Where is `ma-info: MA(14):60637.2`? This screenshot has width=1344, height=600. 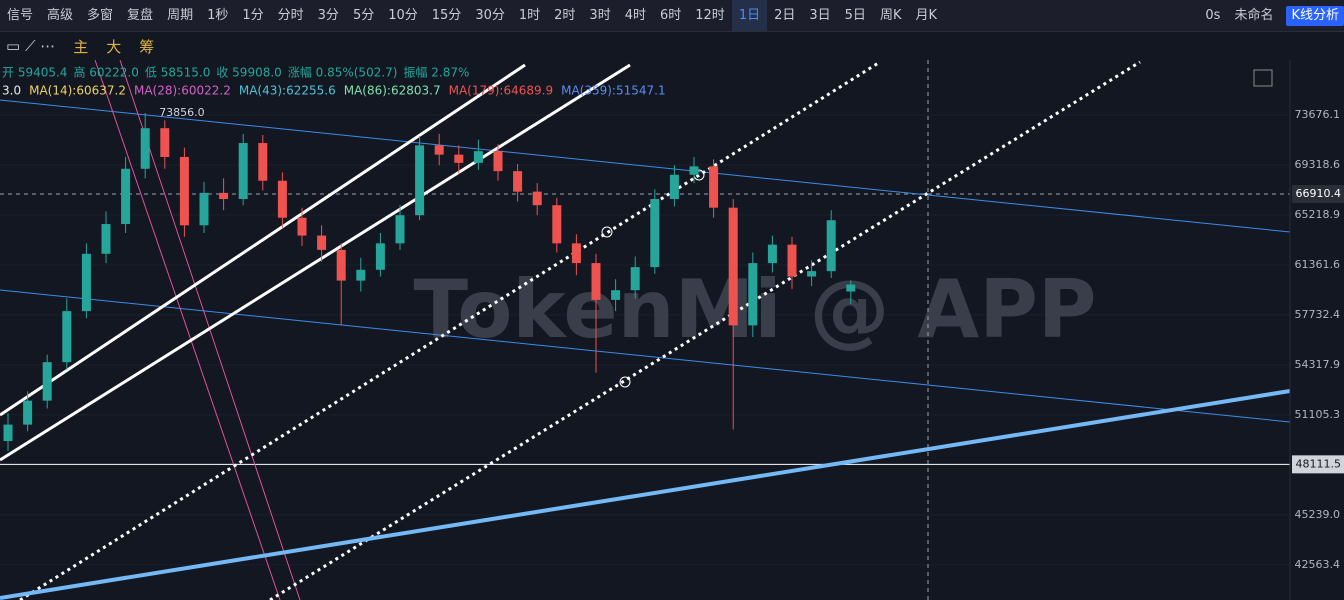
ma-info: MA(14):60637.2 is located at coordinates (77, 91).